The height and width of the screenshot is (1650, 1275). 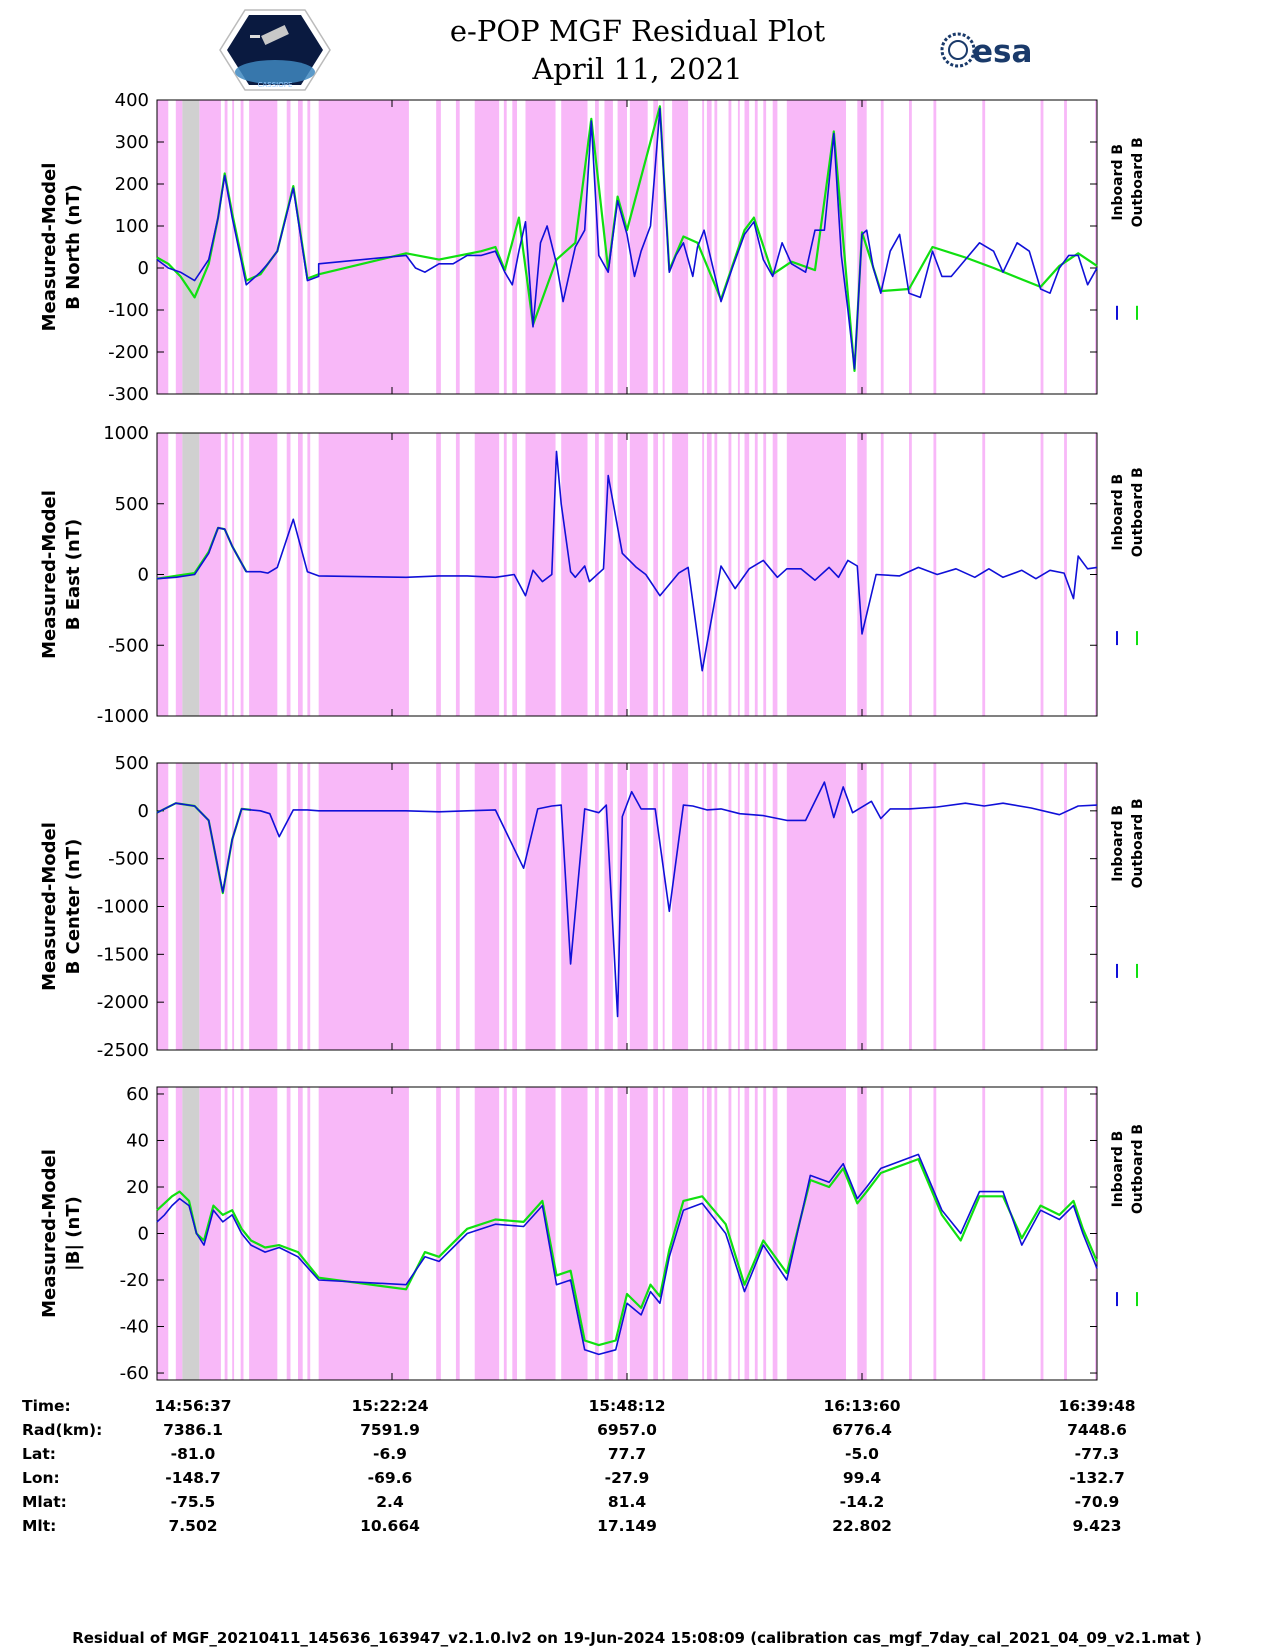 What do you see at coordinates (275, 50) in the screenshot?
I see `cassiope-logo: CASSIOPE` at bounding box center [275, 50].